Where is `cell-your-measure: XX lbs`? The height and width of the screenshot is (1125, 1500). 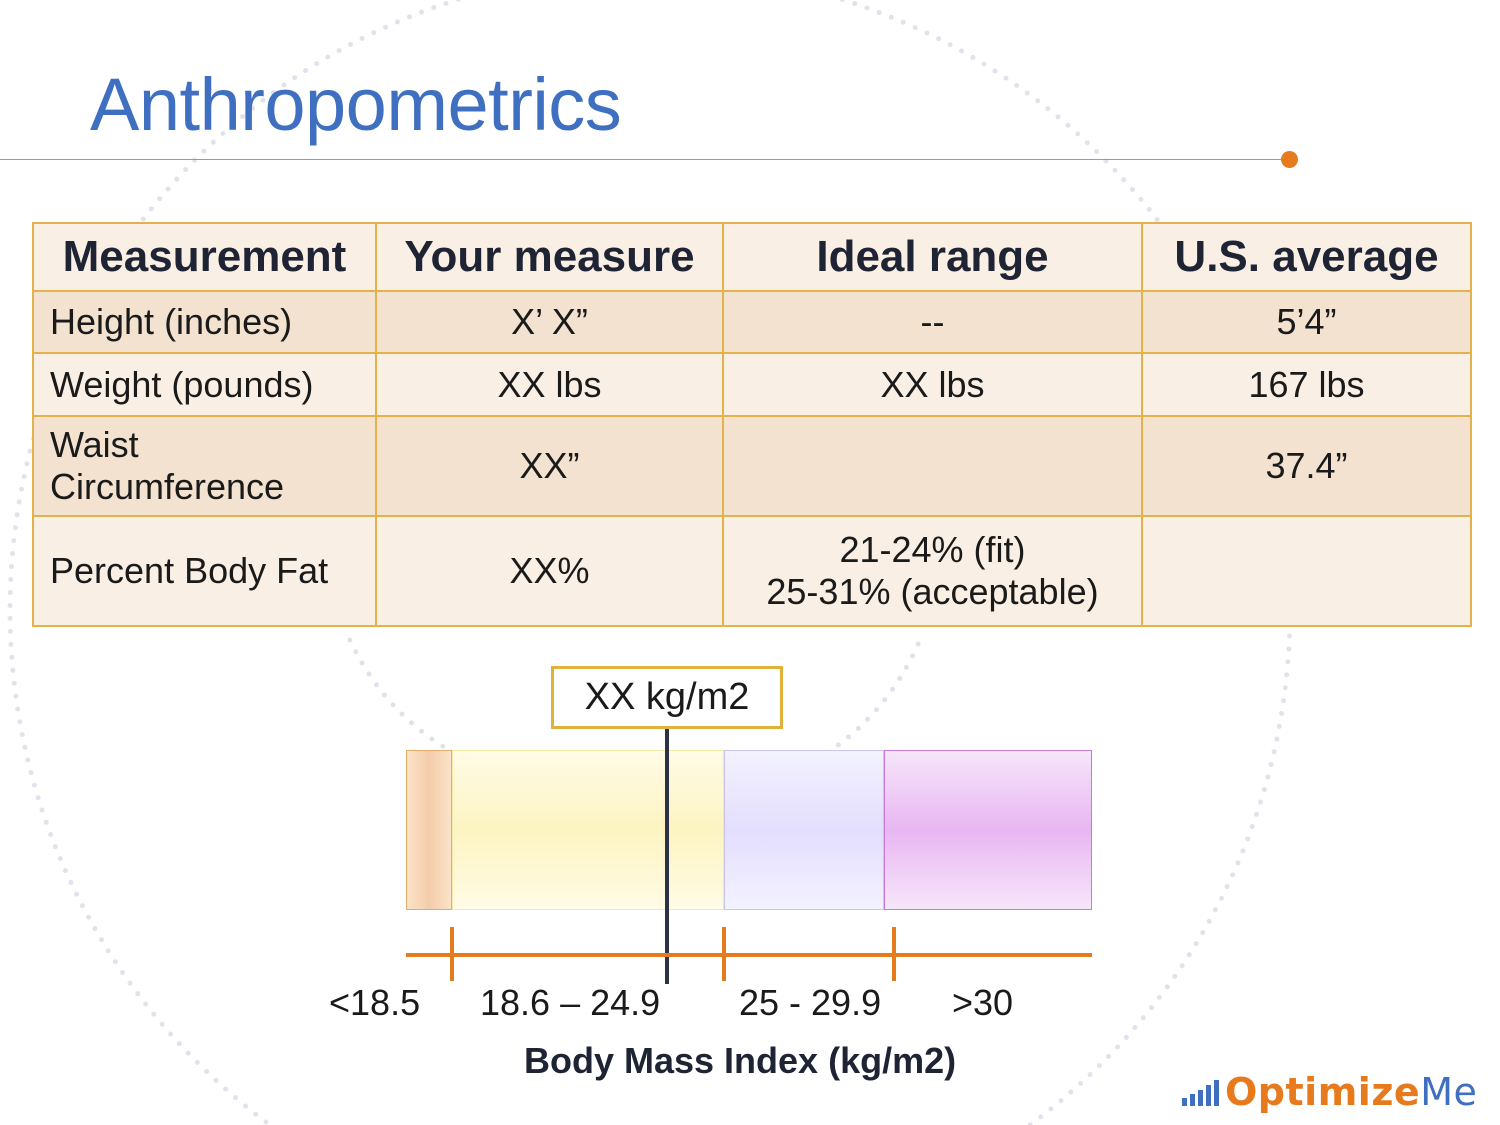
cell-your-measure: XX lbs is located at coordinates (549, 384).